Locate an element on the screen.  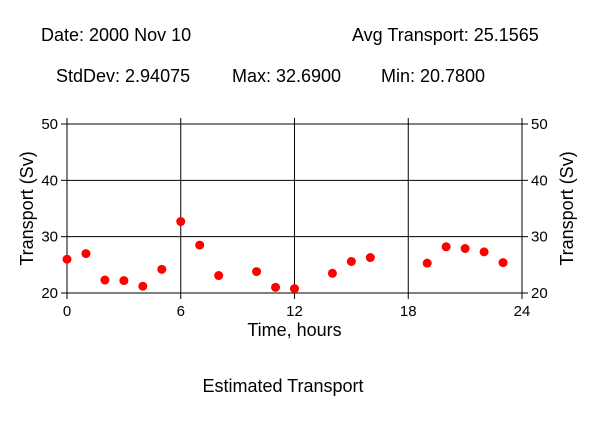
stddev-label: StdDev: 2.94075 is located at coordinates (123, 76).